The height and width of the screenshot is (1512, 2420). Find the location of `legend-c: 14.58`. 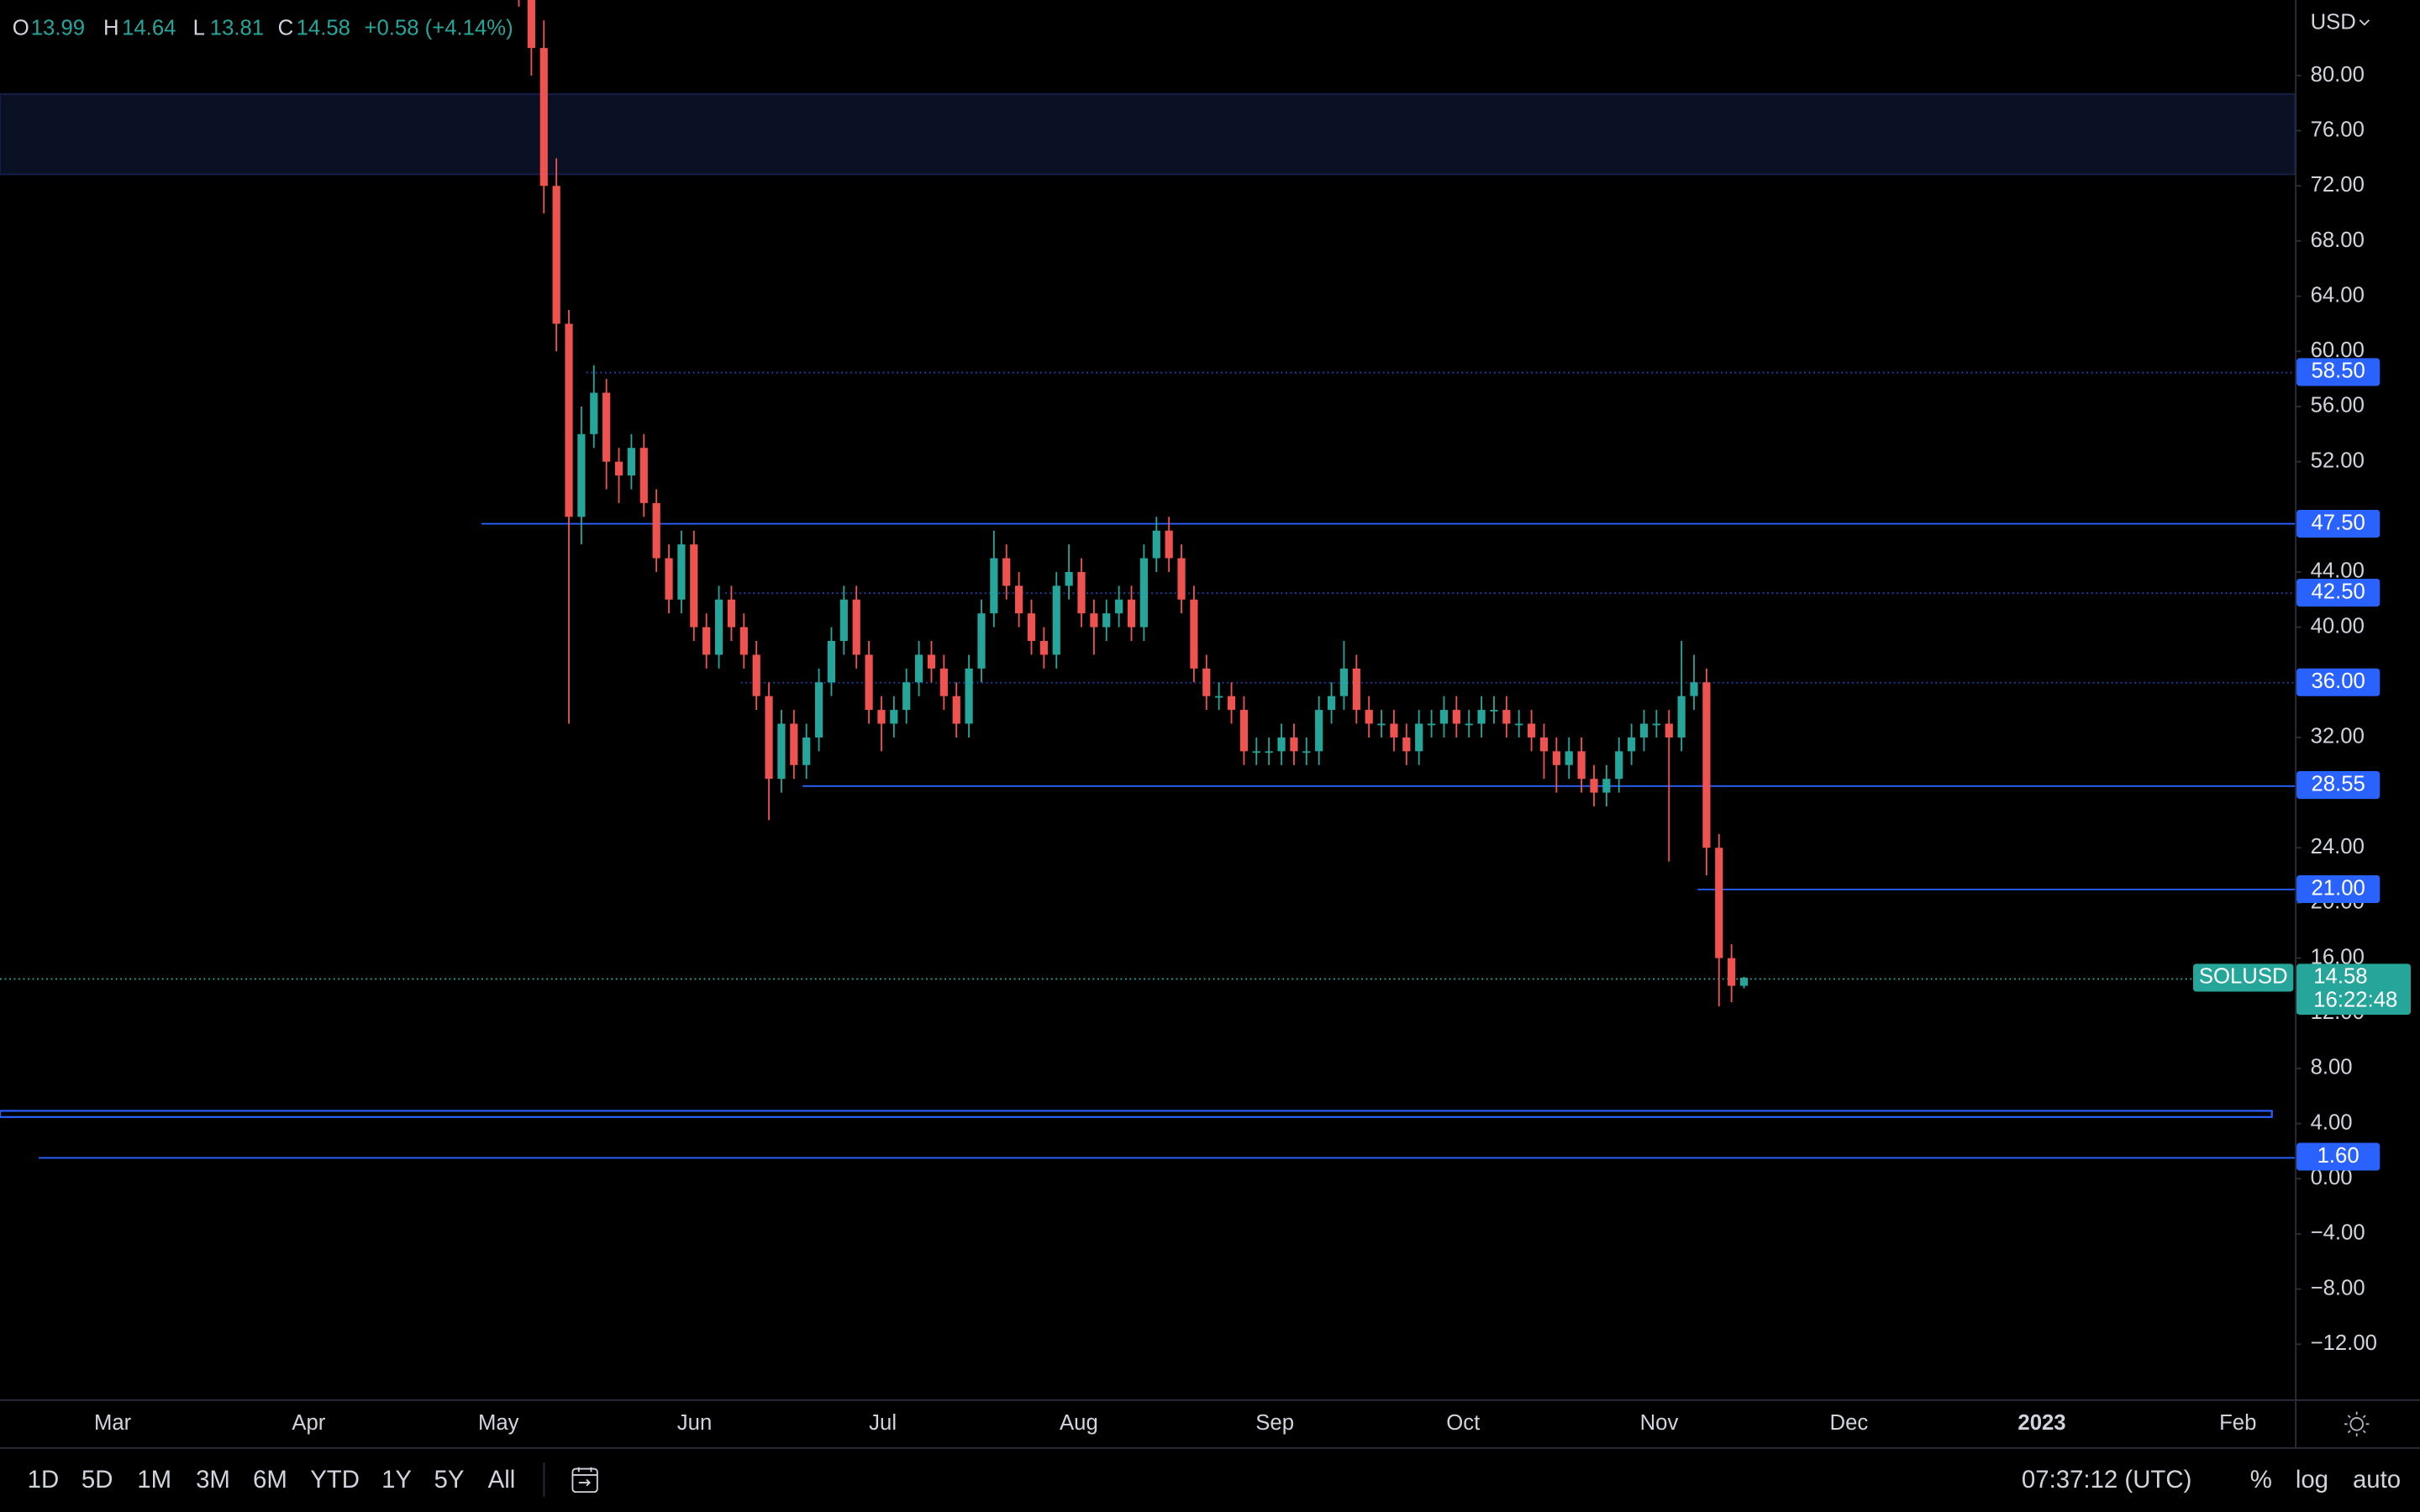

legend-c: 14.58 is located at coordinates (323, 28).